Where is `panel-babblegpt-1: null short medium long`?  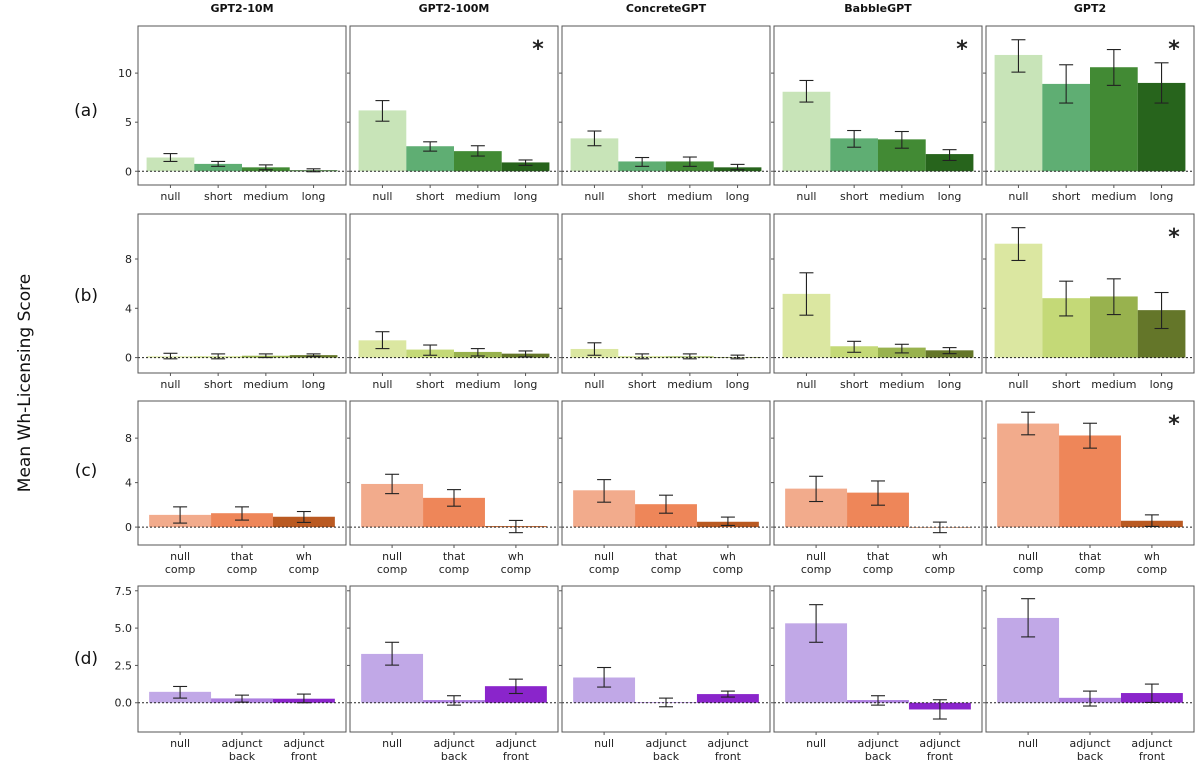
panel-babblegpt-1: null short medium long is located at coordinates (877, 302).